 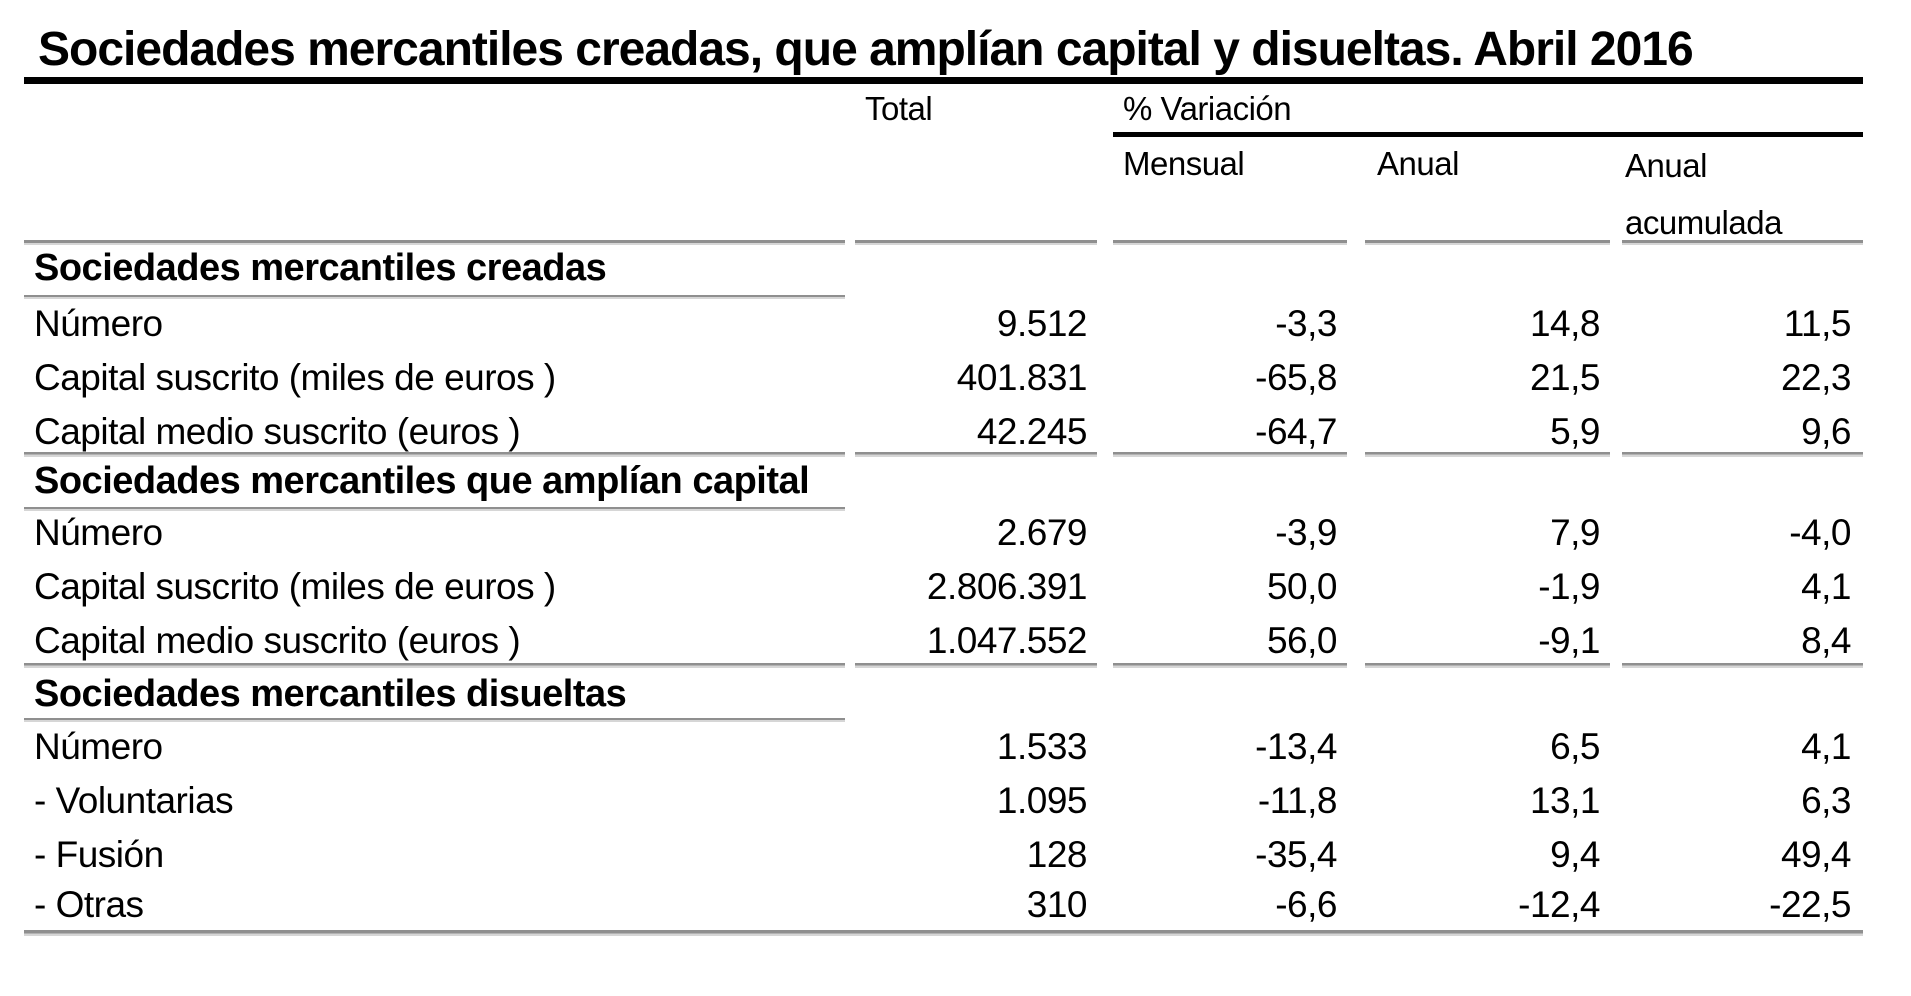 What do you see at coordinates (955, 534) in the screenshot?
I see `table-row: Número 2.679 -3,9 7,9 -4,0` at bounding box center [955, 534].